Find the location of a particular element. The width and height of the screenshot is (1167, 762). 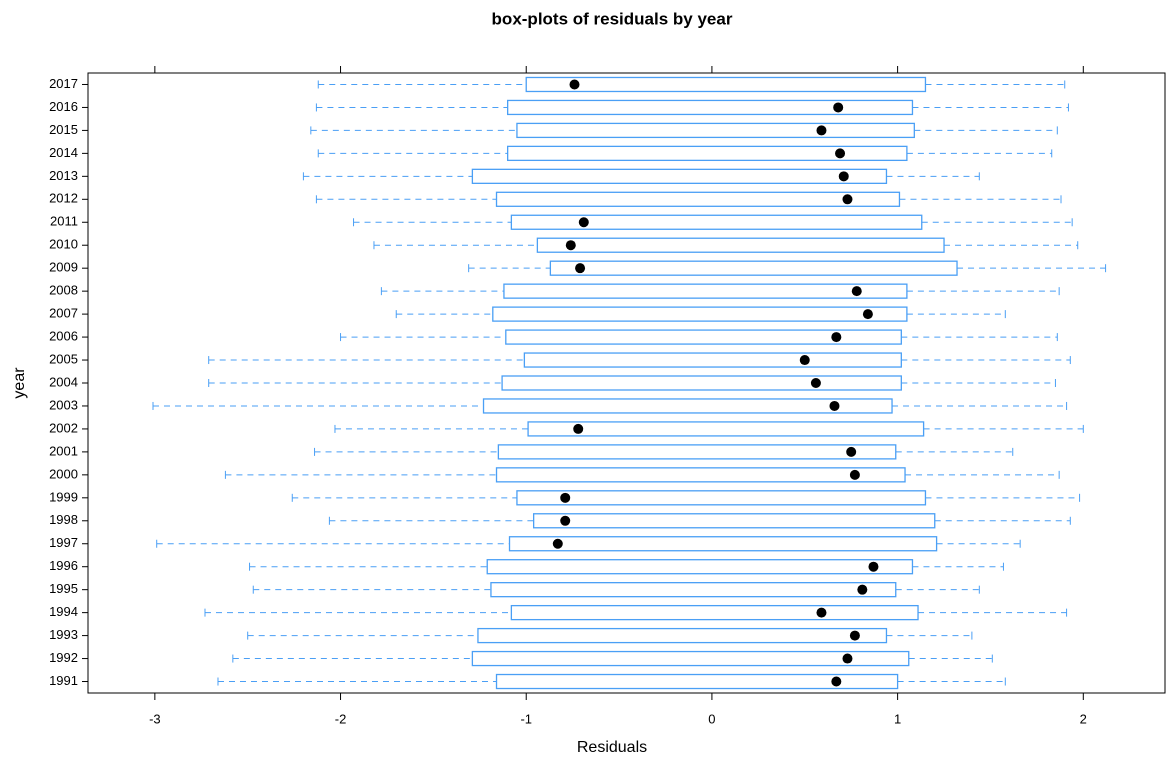

y-tick-label: 1997 is located at coordinates (63, 542).